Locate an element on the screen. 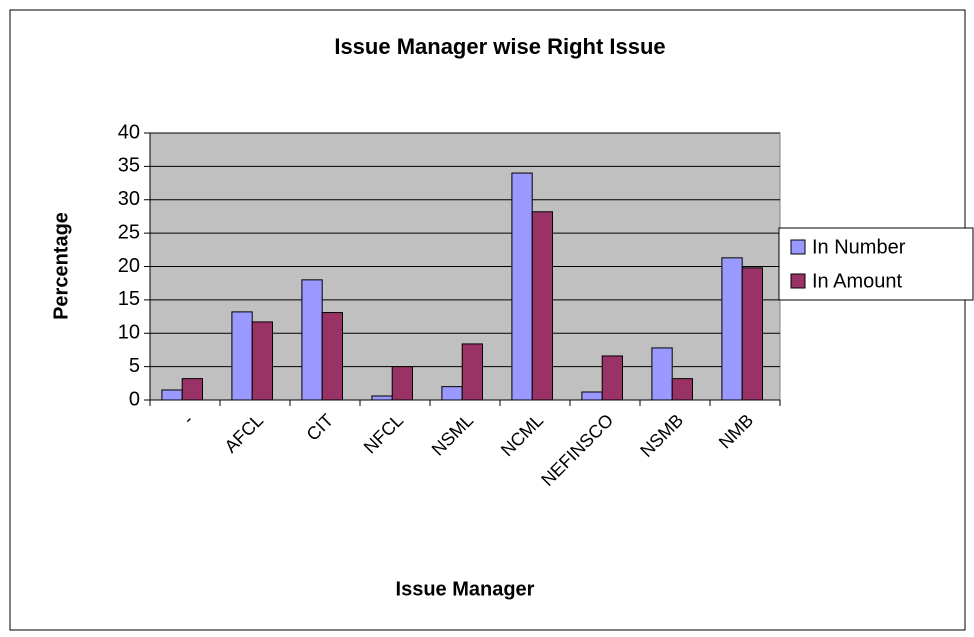 Image resolution: width=974 pixels, height=637 pixels. y-tick-label: 15 is located at coordinates (129, 299).